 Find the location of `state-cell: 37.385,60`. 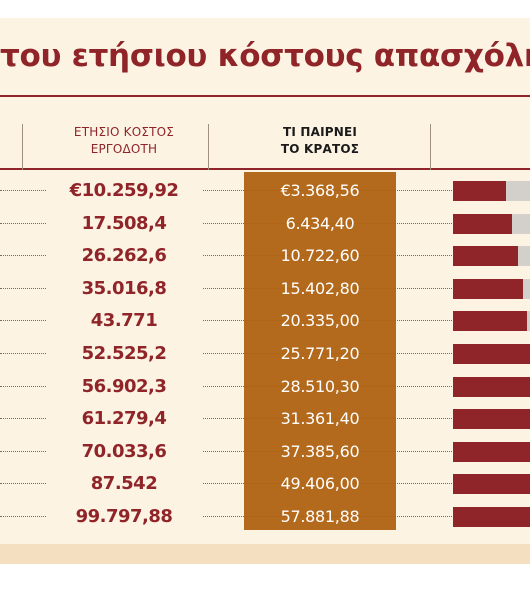

state-cell: 37.385,60 is located at coordinates (320, 451).